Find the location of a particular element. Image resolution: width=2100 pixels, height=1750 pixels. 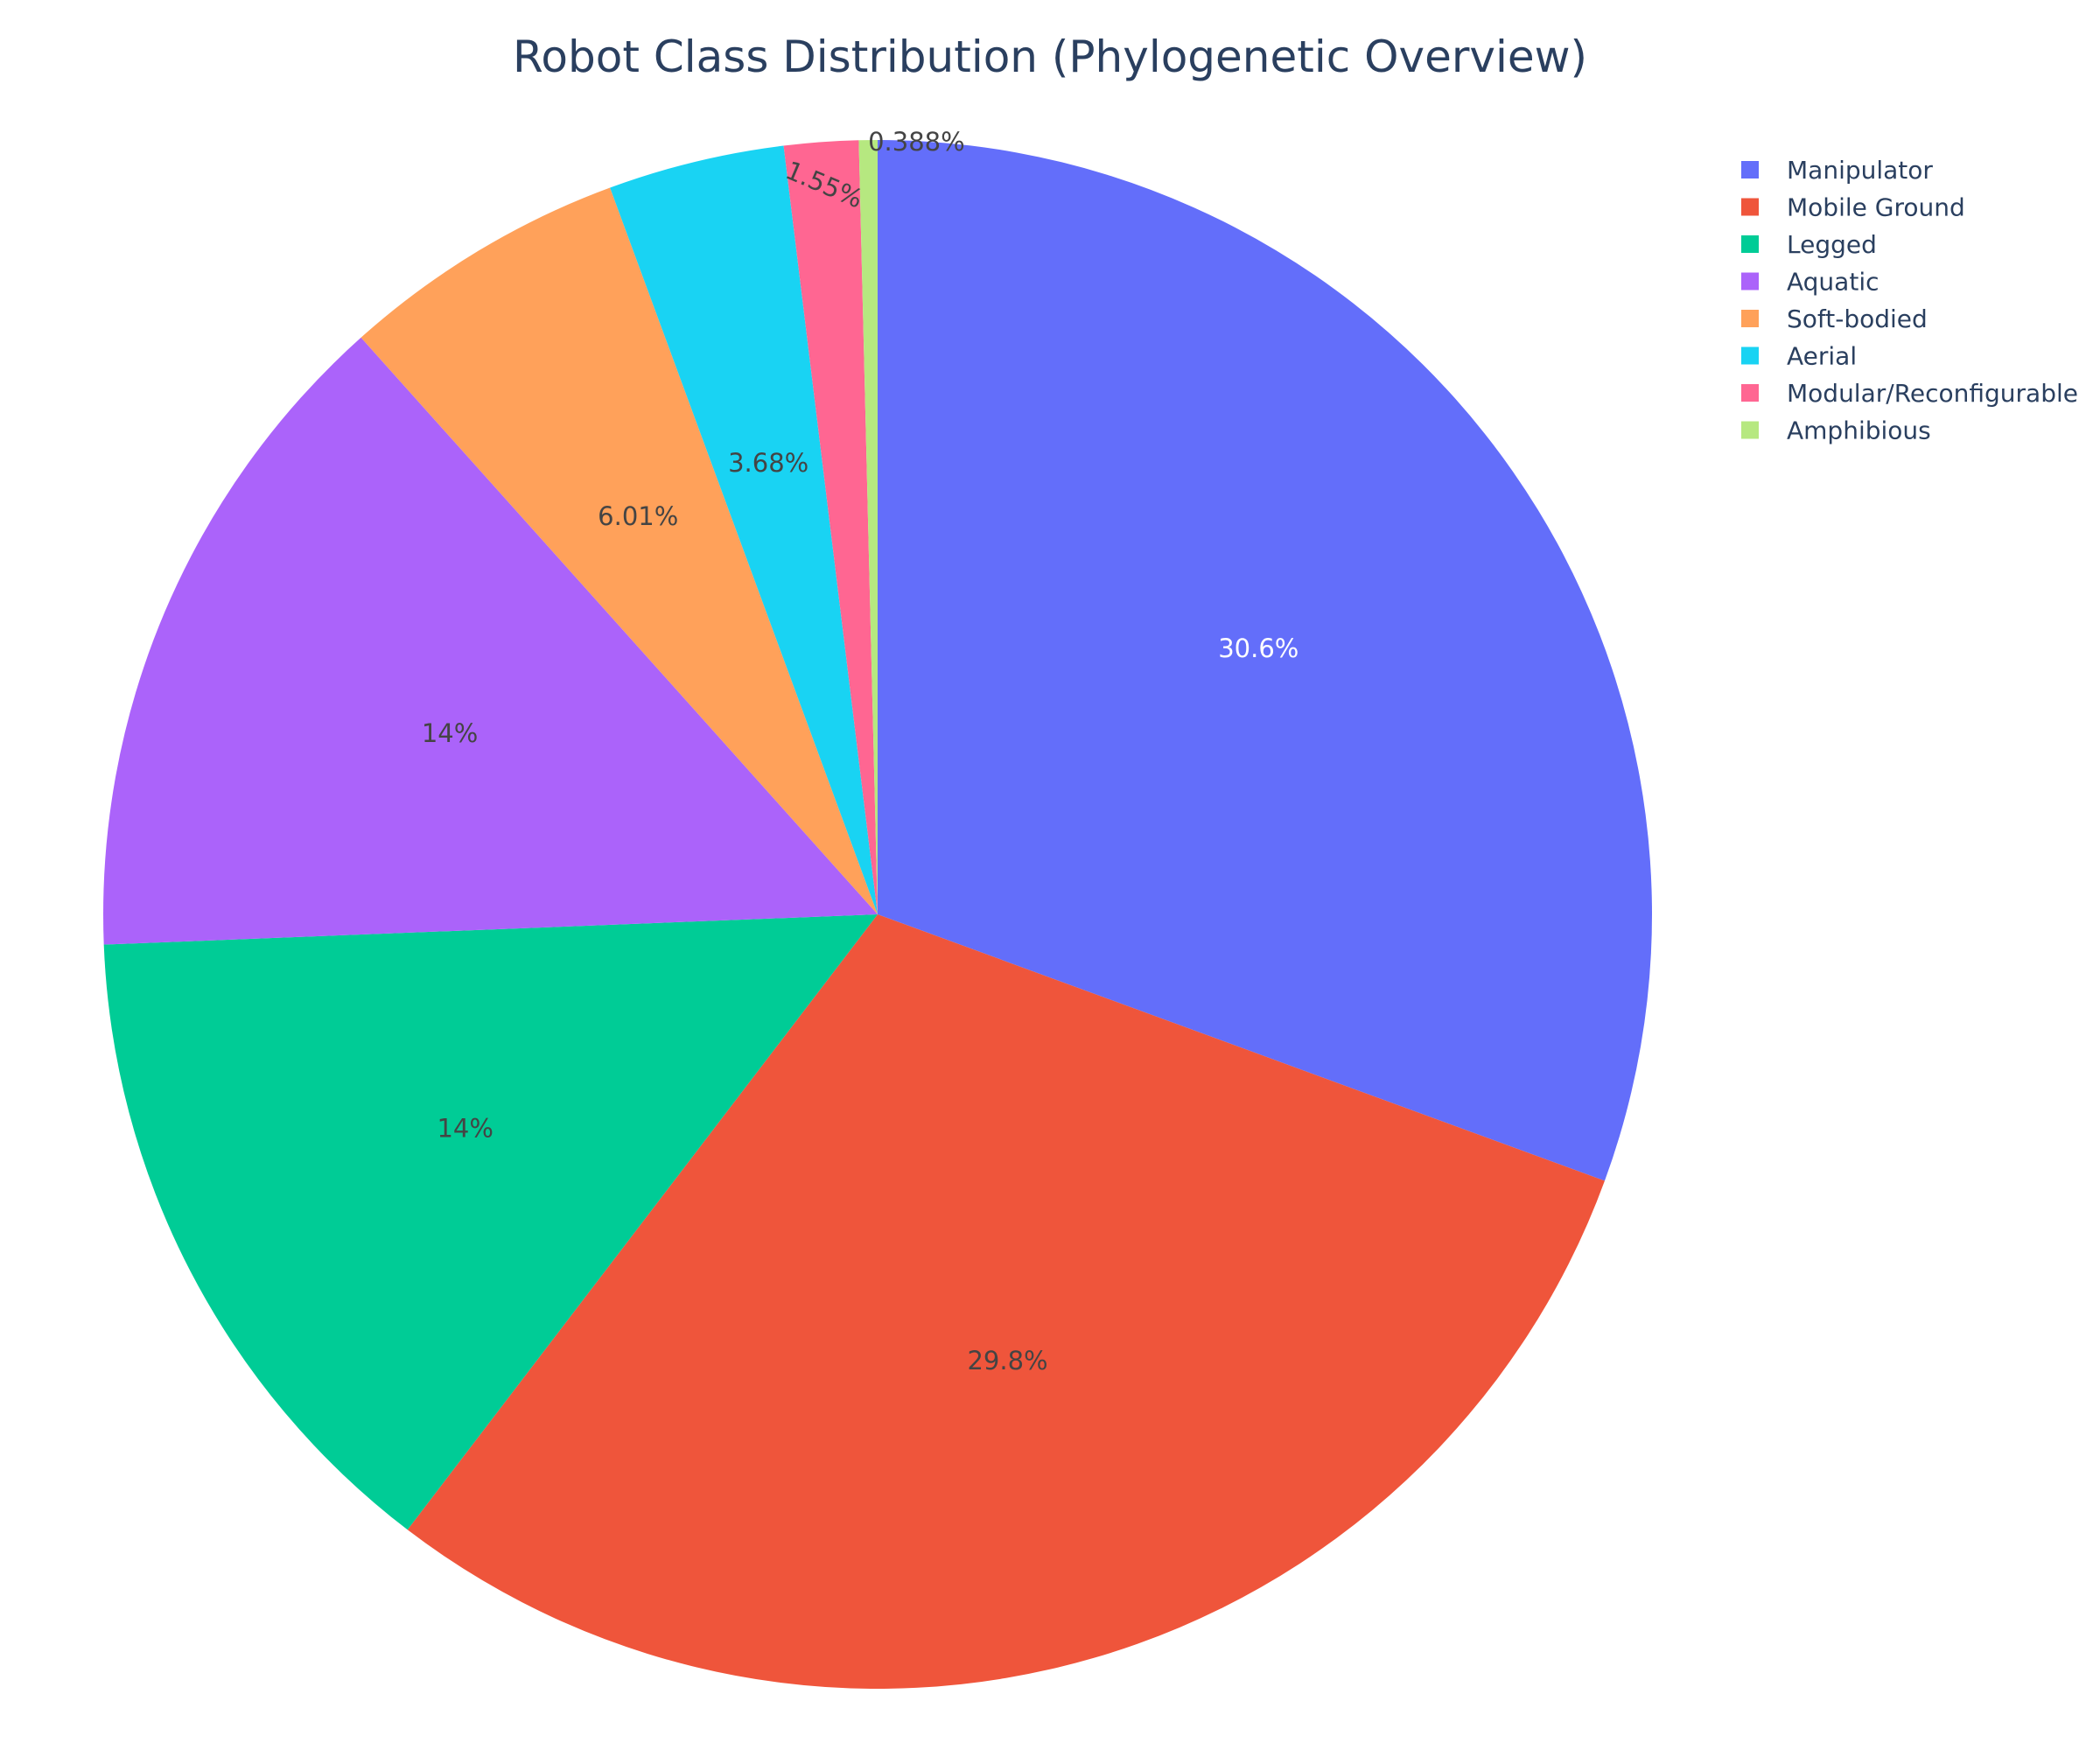

slice-label-soft-bodied: 6.01% is located at coordinates (638, 516).